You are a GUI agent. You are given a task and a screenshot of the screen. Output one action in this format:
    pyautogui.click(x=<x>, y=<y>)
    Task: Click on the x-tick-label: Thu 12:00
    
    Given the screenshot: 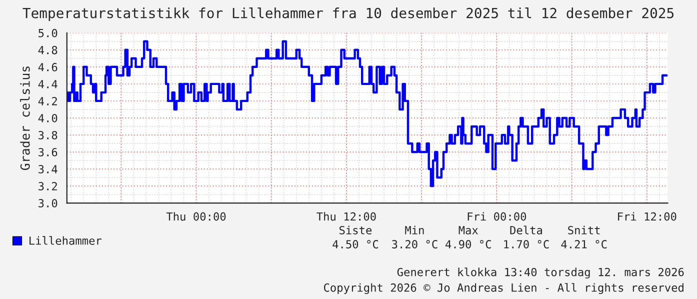 What is the action you would take?
    pyautogui.click(x=346, y=216)
    